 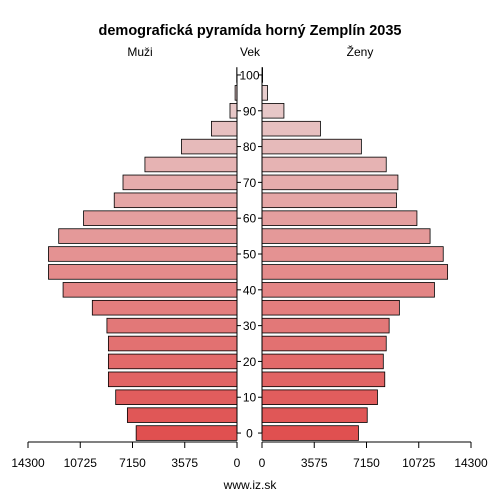 I want to click on age-tick-label: 30, so click(x=250, y=326).